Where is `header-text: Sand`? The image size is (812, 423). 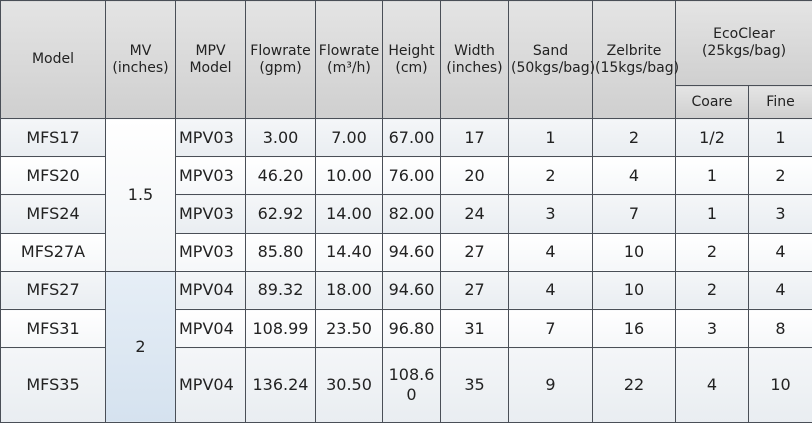
header-text: Sand is located at coordinates (550, 50).